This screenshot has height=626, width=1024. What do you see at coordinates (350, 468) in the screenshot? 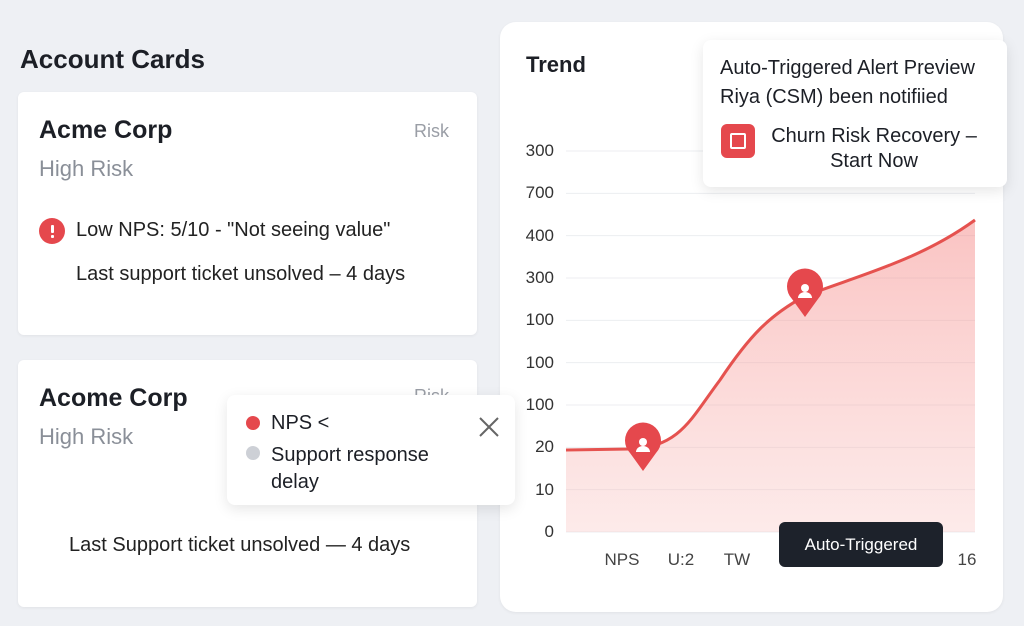
I see `tooltip-item: Support response delay` at bounding box center [350, 468].